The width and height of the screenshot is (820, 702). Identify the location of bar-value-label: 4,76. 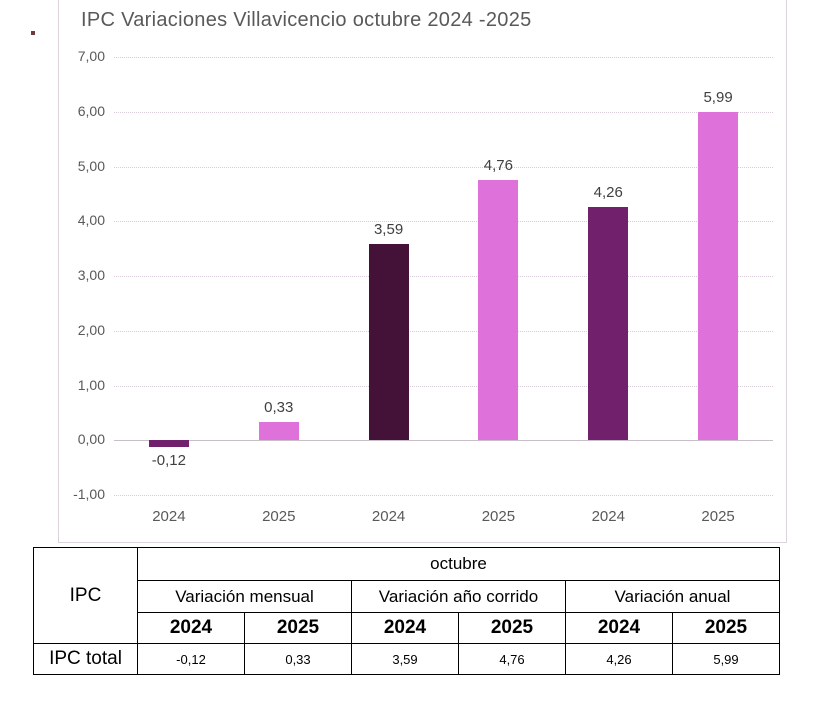
(498, 165).